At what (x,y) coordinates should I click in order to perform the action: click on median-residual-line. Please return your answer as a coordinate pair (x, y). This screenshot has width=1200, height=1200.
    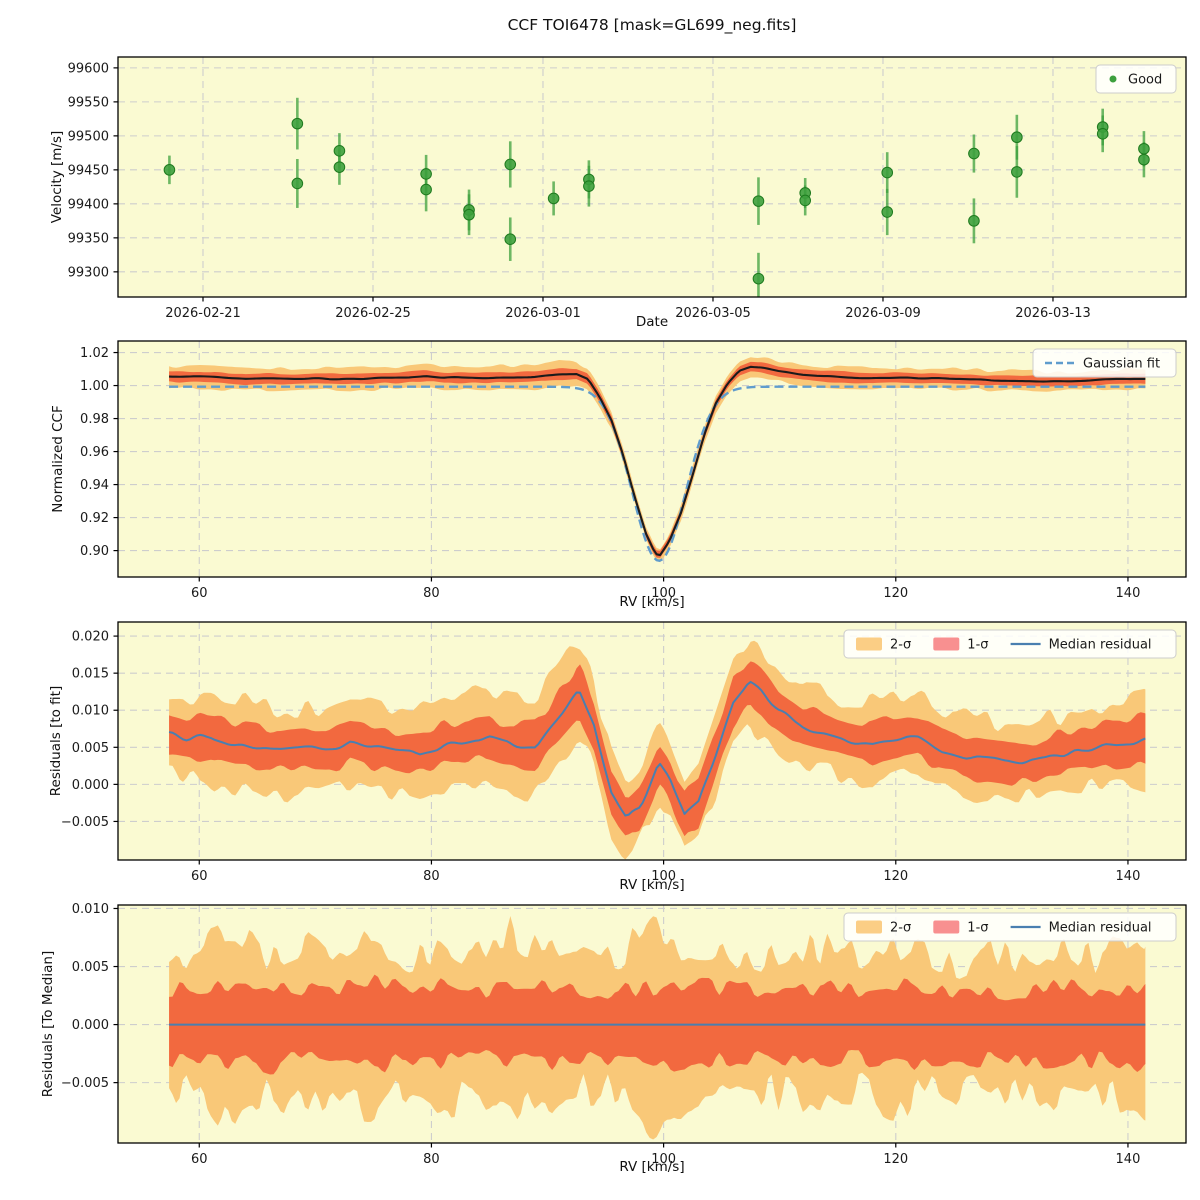
    Looking at the image, I should click on (657, 748).